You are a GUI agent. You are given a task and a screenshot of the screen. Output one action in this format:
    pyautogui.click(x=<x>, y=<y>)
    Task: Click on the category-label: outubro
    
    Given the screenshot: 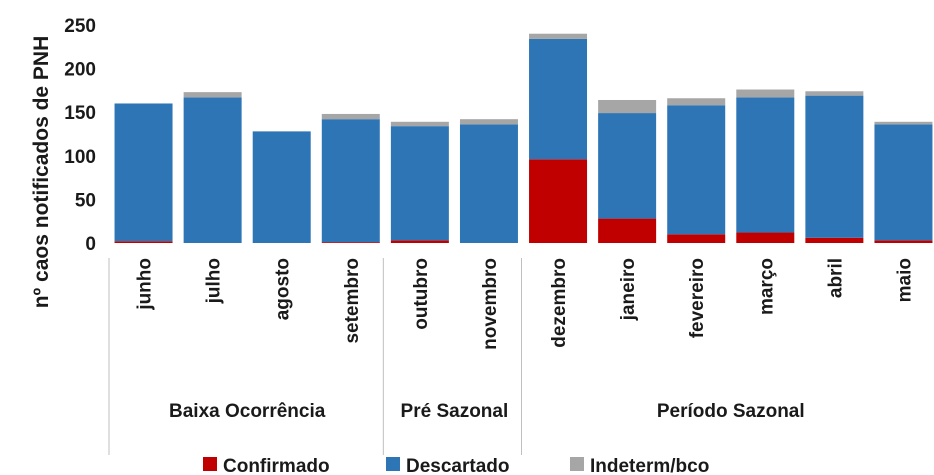 What is the action you would take?
    pyautogui.click(x=421, y=294)
    